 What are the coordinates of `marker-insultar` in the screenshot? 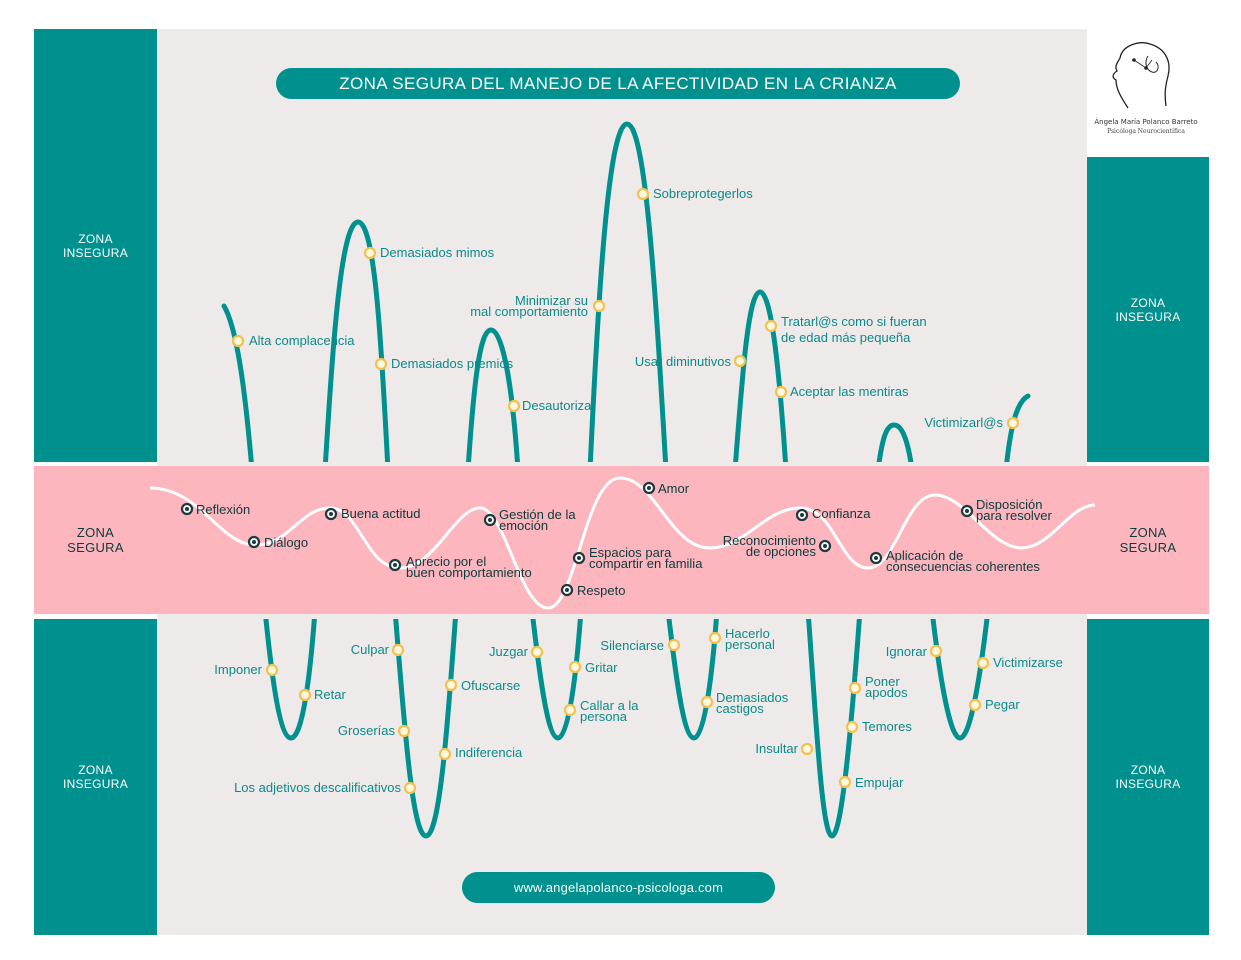 It's located at (807, 749).